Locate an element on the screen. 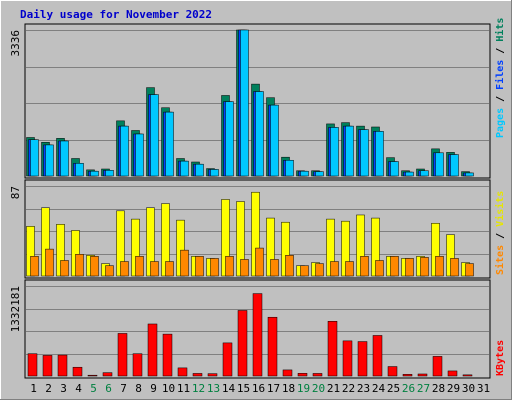 This screenshot has width=512, height=400. day-label-24: 24 is located at coordinates (379, 388).